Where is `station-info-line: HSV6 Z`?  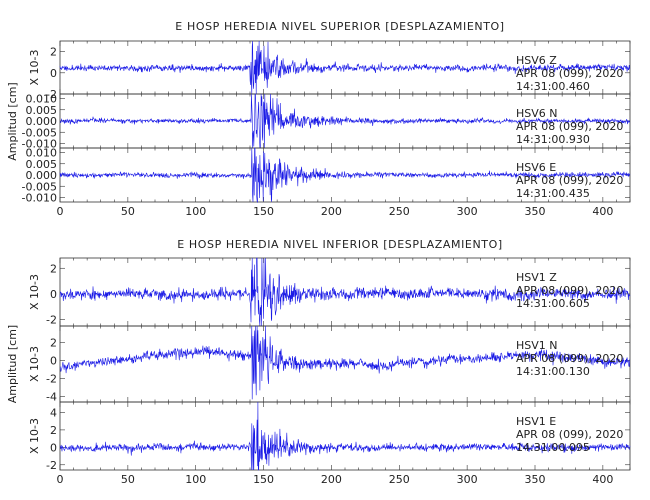
station-info-line: HSV6 Z is located at coordinates (536, 60).